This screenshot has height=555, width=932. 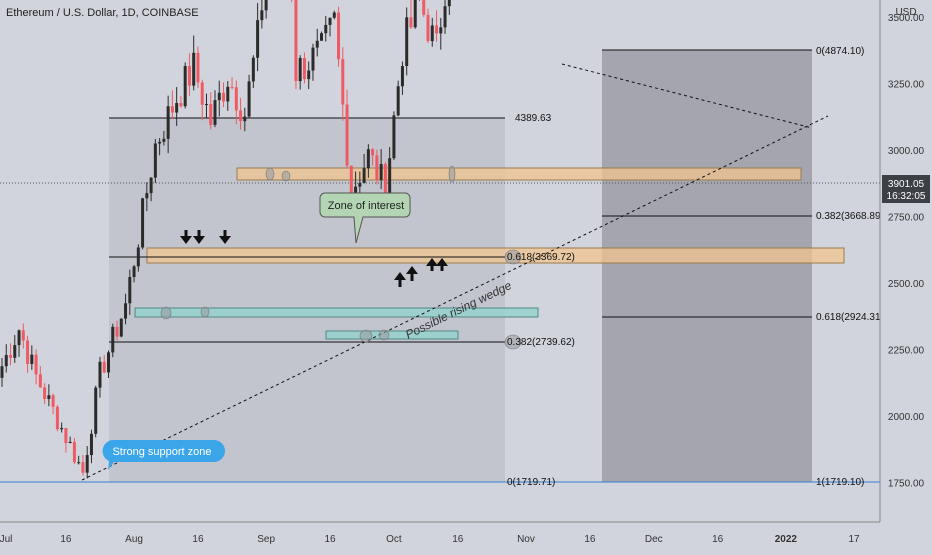 What do you see at coordinates (163, 454) in the screenshot?
I see `support-zone-callout: Strong support zone` at bounding box center [163, 454].